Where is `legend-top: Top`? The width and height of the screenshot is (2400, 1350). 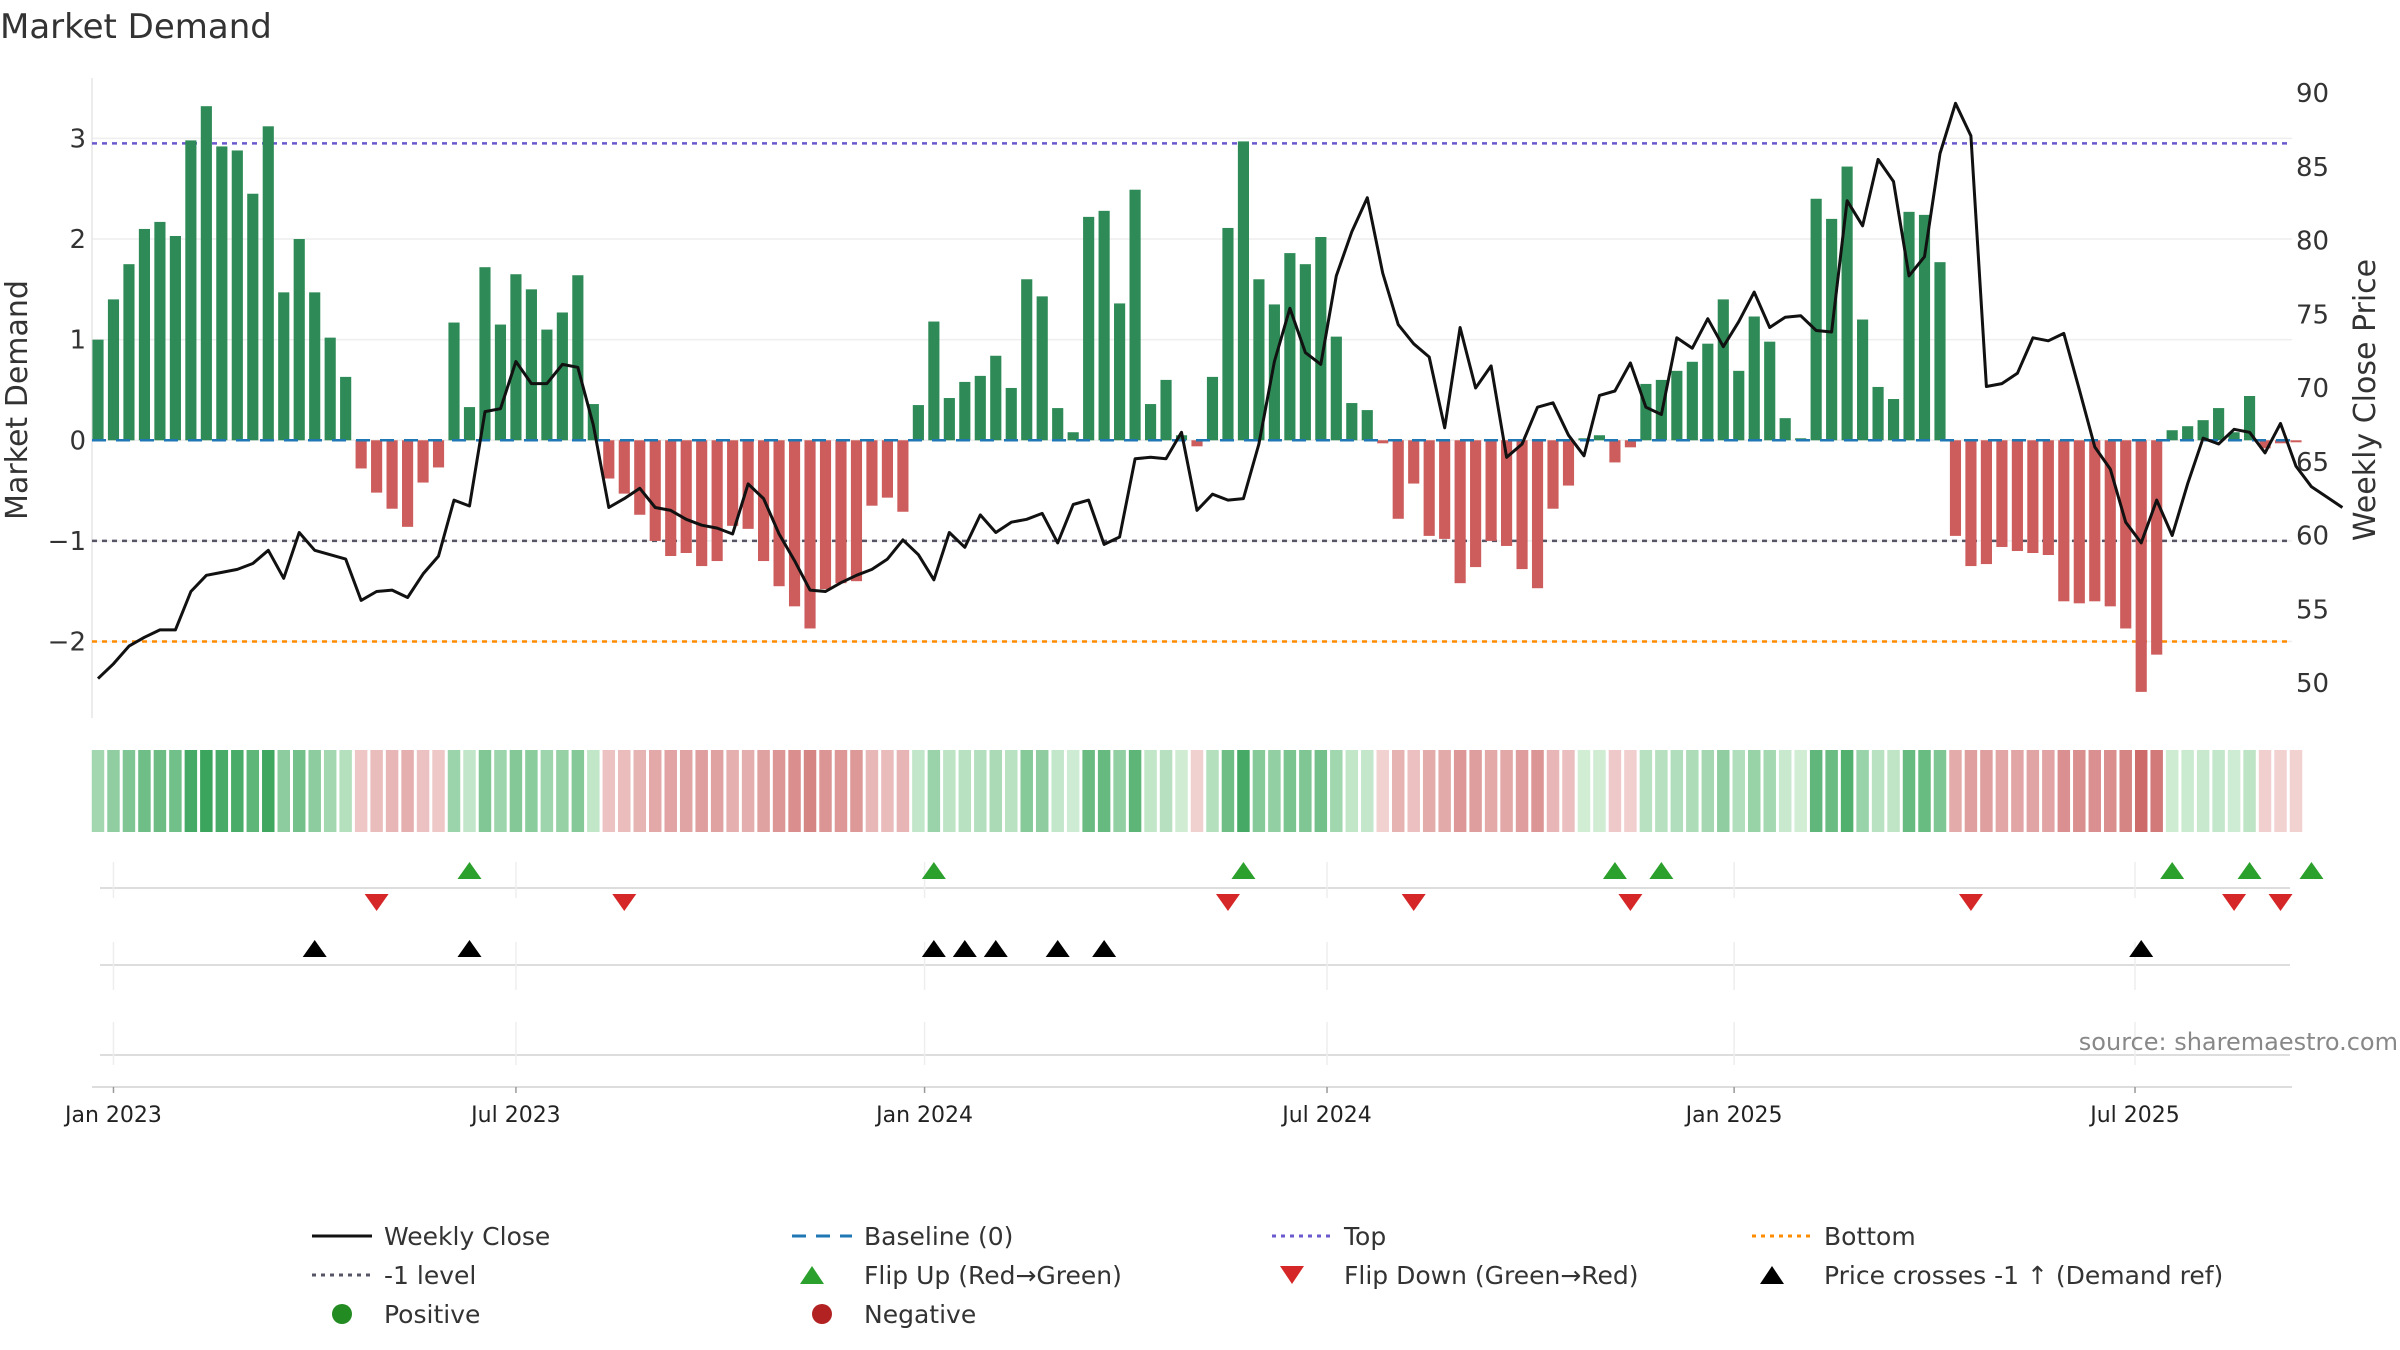
legend-top: Top is located at coordinates (1329, 1236).